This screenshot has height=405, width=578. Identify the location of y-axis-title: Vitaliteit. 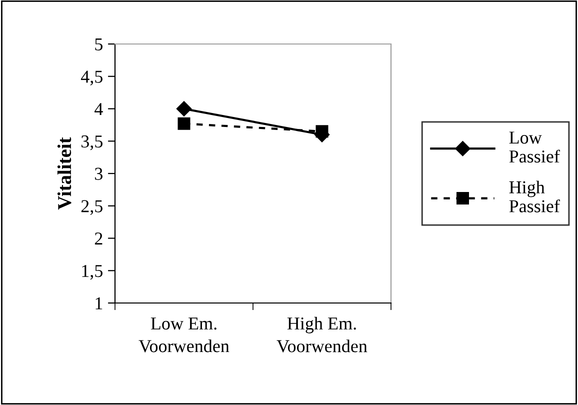
(64, 173).